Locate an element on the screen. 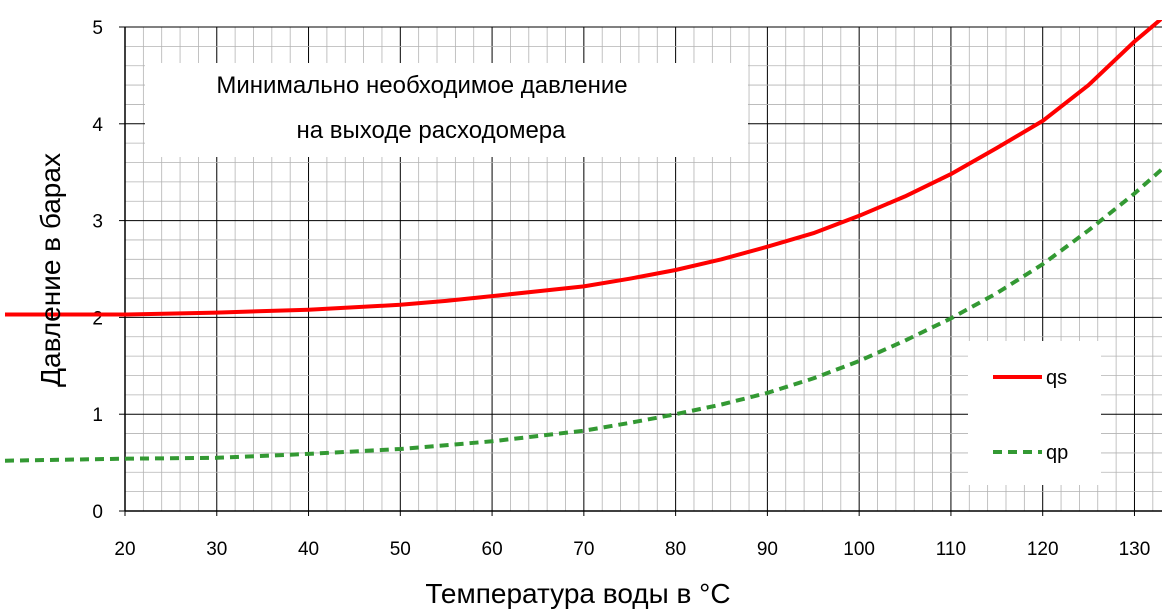 Image resolution: width=1162 pixels, height=615 pixels. x-tick-label: 20 is located at coordinates (124, 549).